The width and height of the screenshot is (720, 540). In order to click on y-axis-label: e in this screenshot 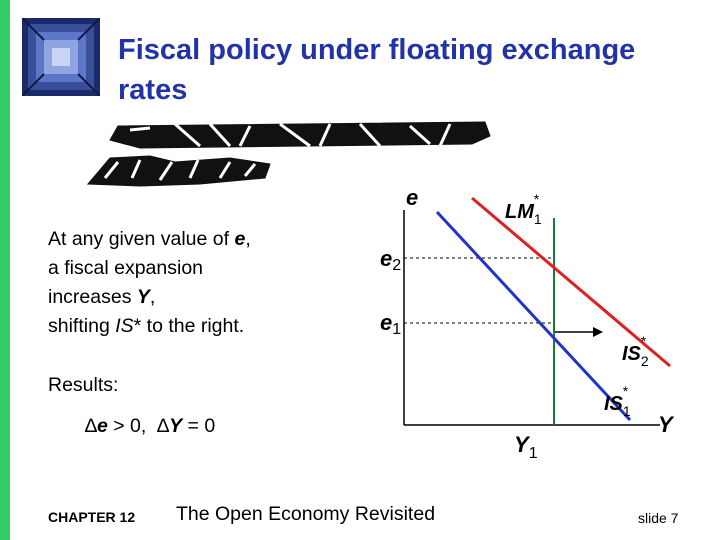, I will do `click(412, 197)`.